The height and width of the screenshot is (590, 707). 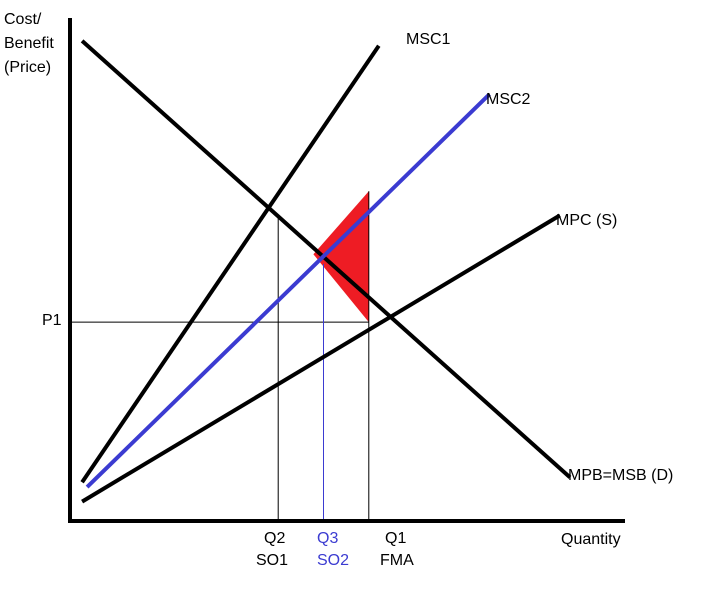 I want to click on p1-tick-label: P1, so click(x=52, y=320).